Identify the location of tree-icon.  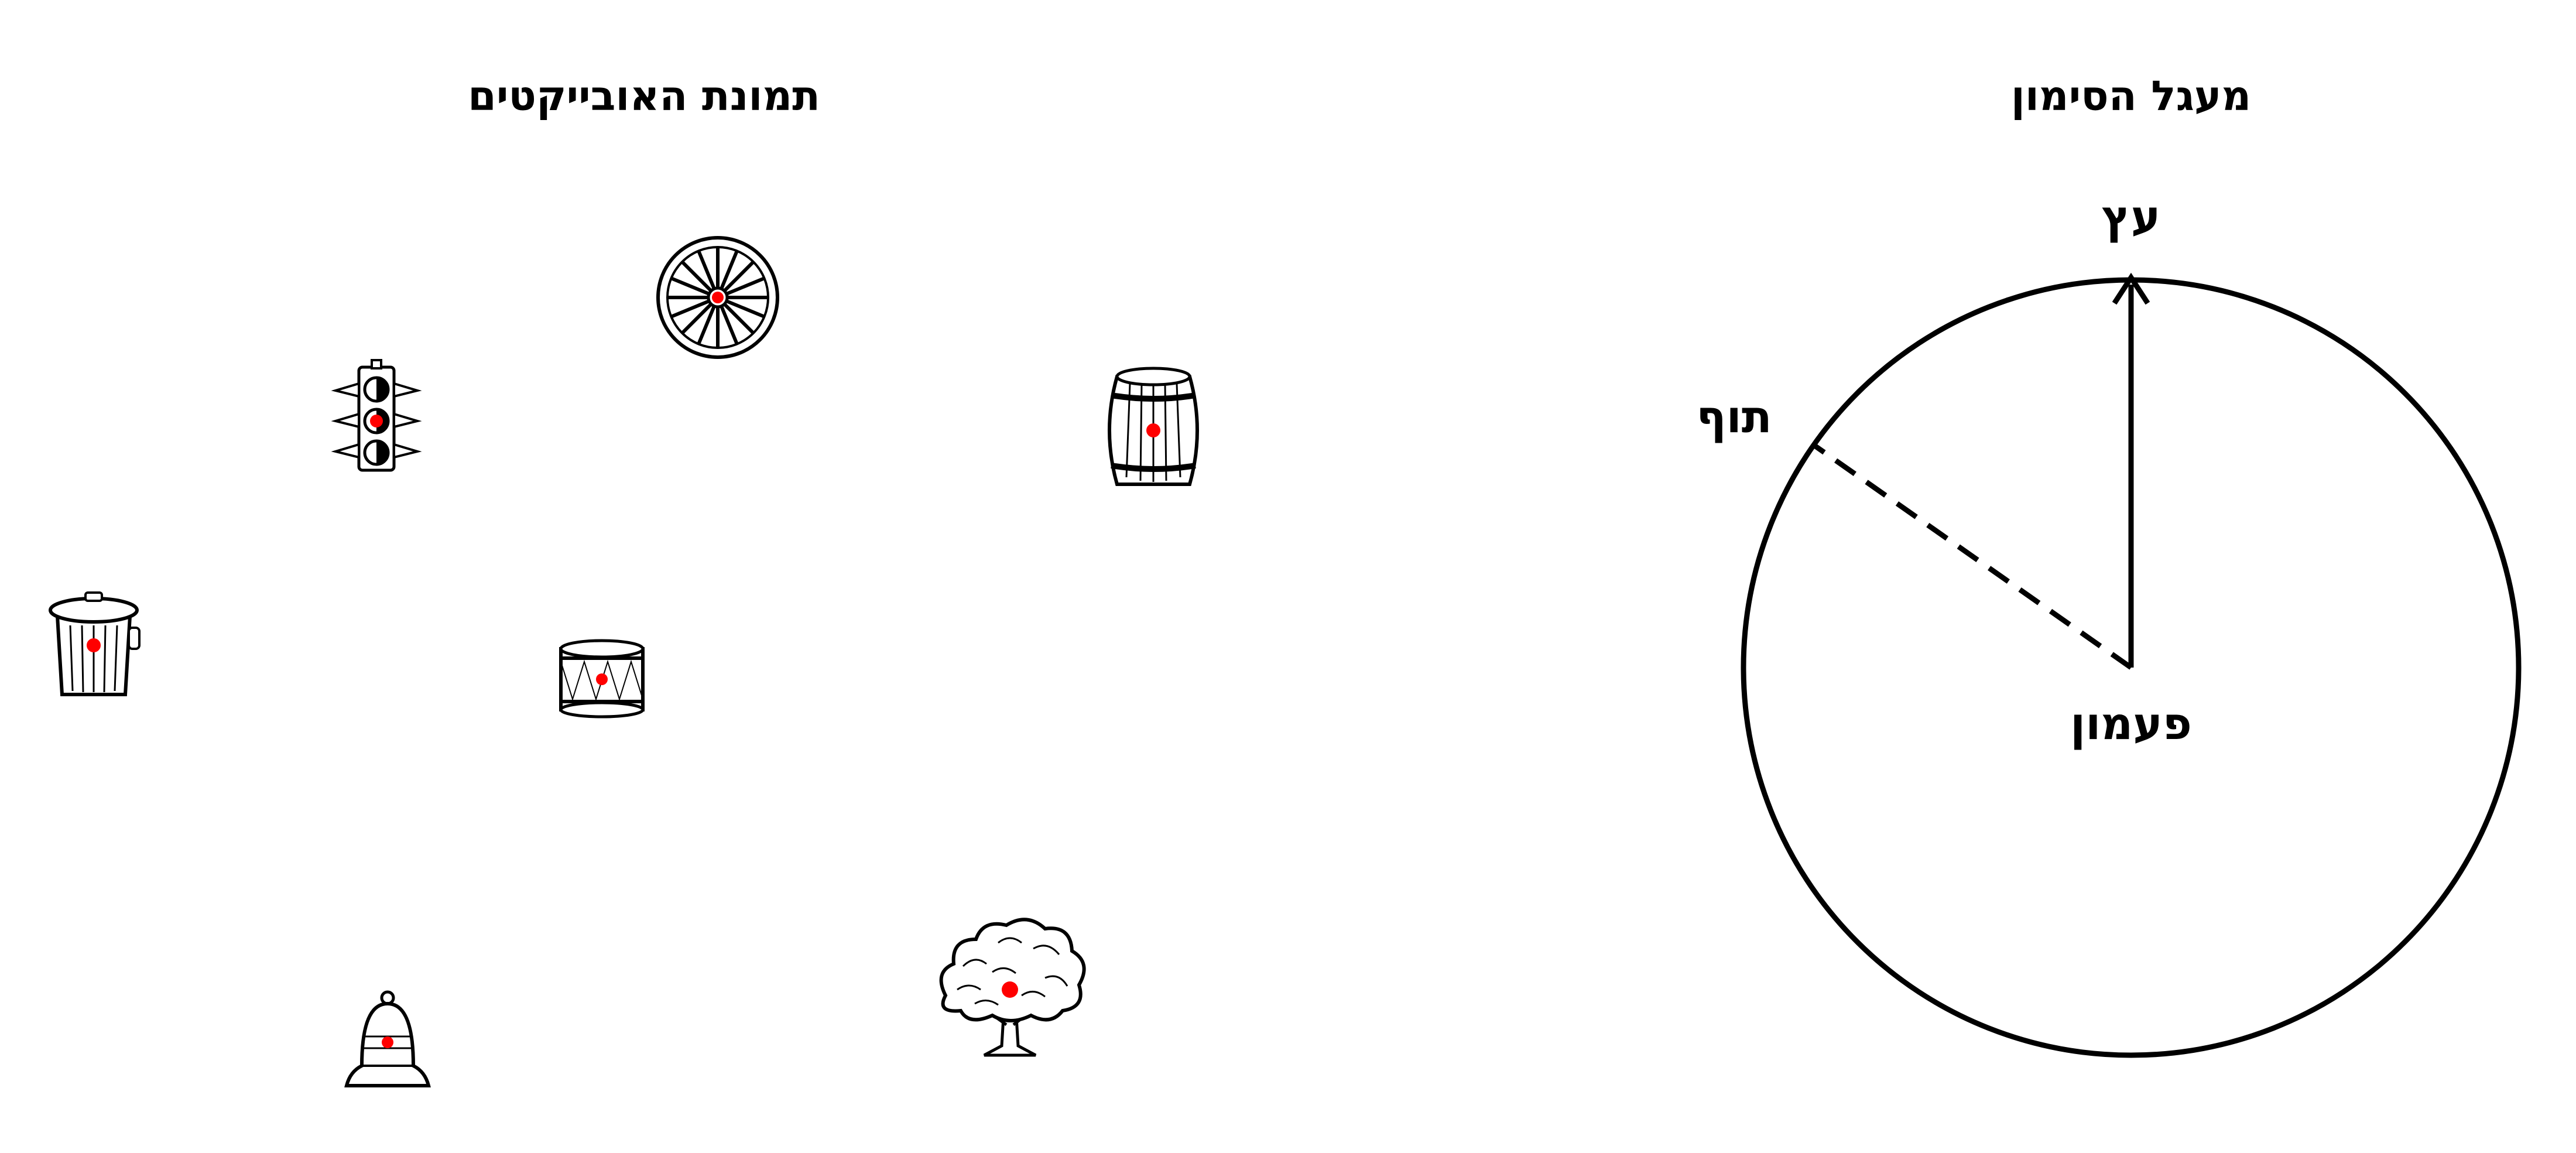
(1012, 987).